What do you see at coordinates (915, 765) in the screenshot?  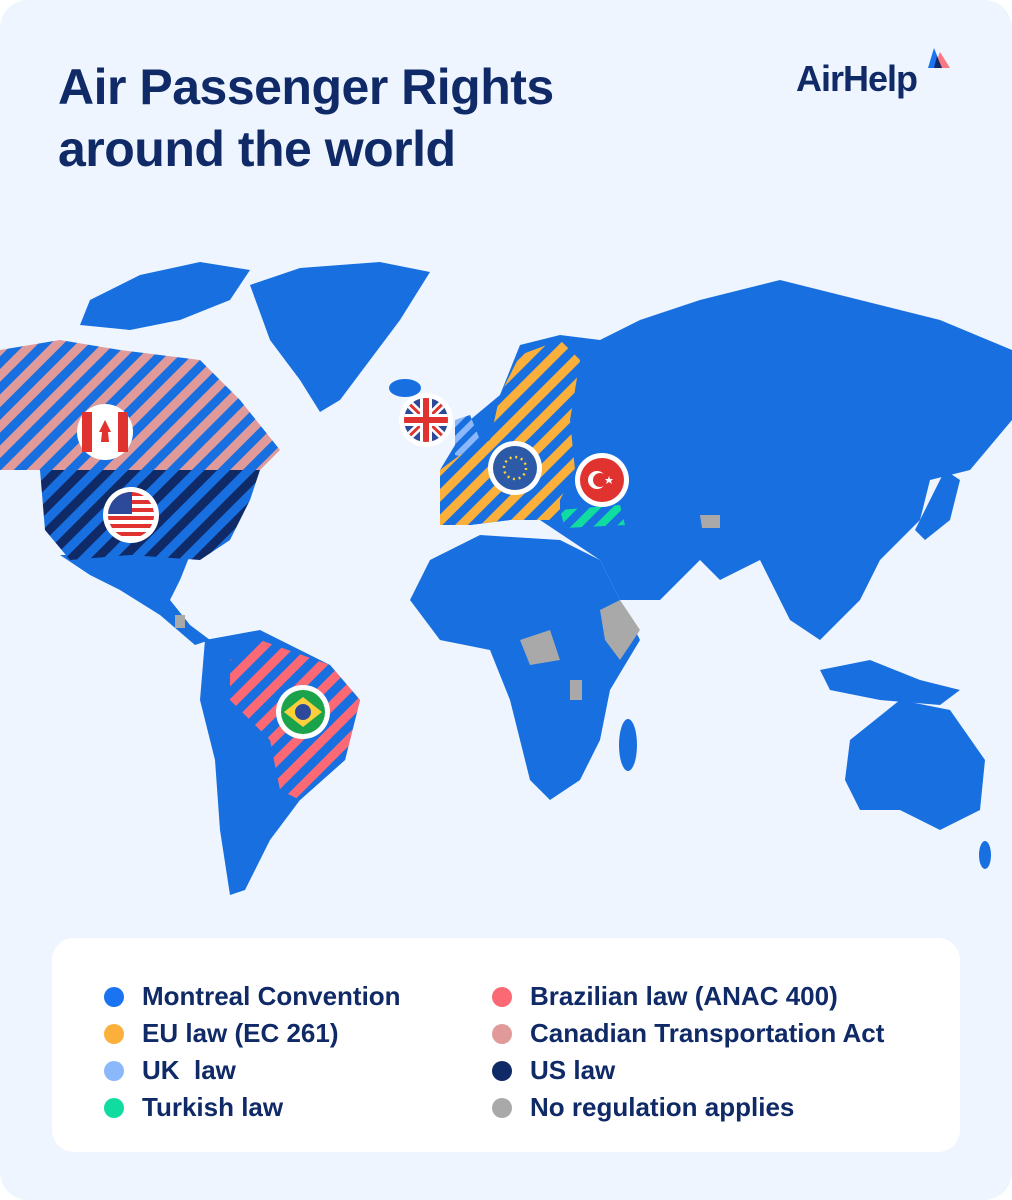 I see `australia` at bounding box center [915, 765].